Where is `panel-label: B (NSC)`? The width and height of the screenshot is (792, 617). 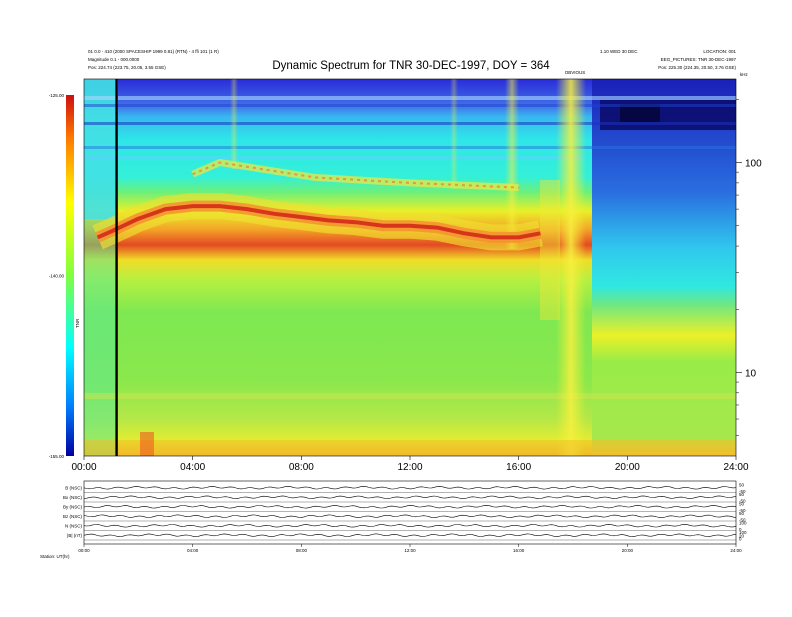 panel-label: B (NSC) is located at coordinates (73, 487).